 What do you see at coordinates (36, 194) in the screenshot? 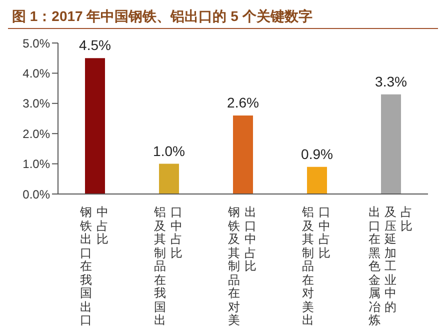
I see `y-tick-label: 0.0%` at bounding box center [36, 194].